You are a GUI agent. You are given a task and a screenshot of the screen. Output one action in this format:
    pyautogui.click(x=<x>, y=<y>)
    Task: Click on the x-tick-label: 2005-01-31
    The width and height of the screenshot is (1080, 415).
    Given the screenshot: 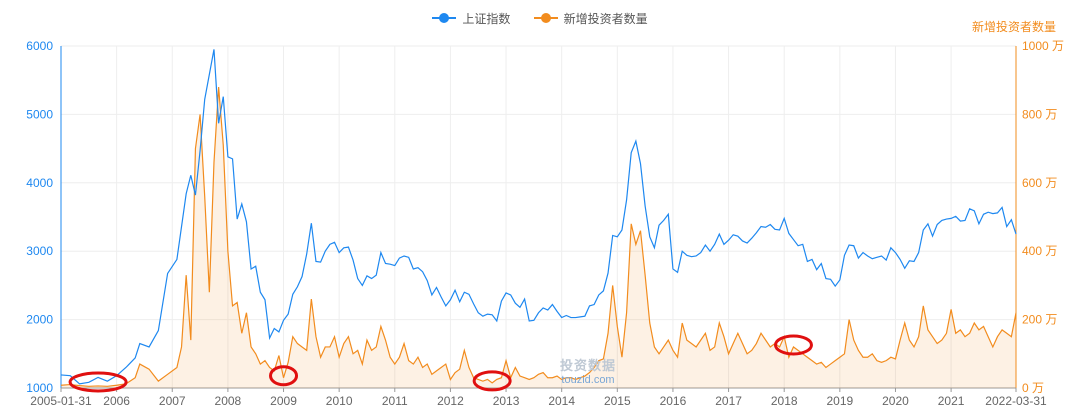 What is the action you would take?
    pyautogui.click(x=61, y=401)
    